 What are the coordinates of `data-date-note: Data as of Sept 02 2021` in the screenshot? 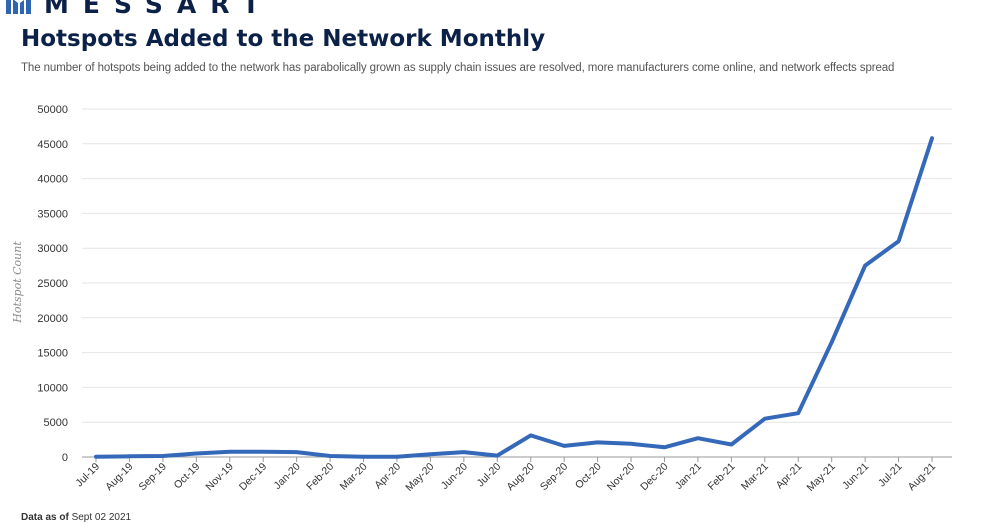 It's located at (76, 517).